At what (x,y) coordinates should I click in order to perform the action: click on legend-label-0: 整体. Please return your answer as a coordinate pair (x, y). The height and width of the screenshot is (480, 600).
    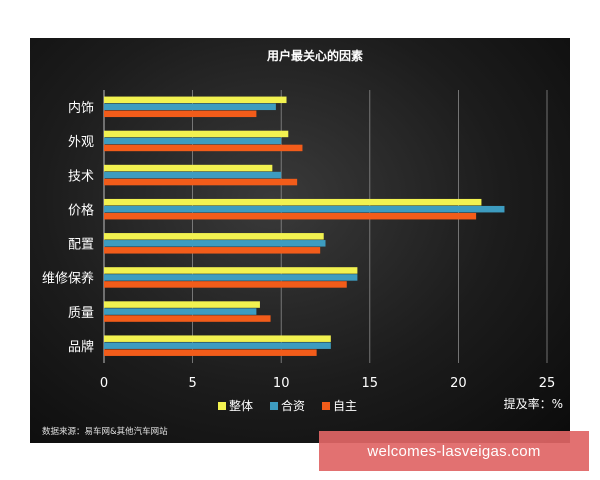
    Looking at the image, I should click on (241, 405).